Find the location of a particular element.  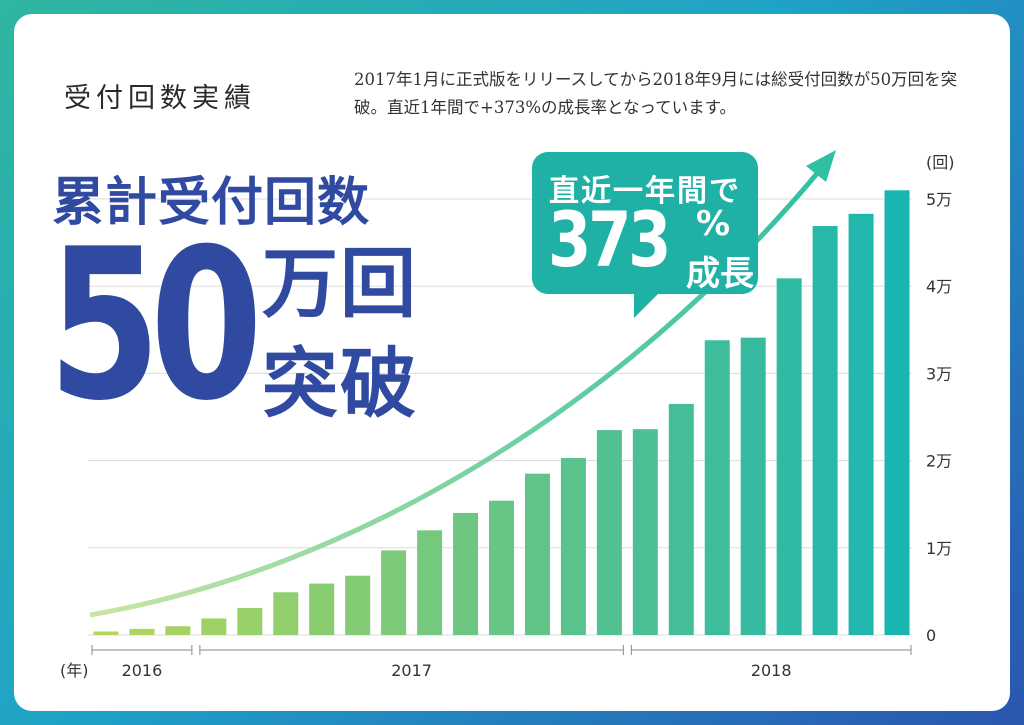

year-label: 2018 is located at coordinates (771, 670).